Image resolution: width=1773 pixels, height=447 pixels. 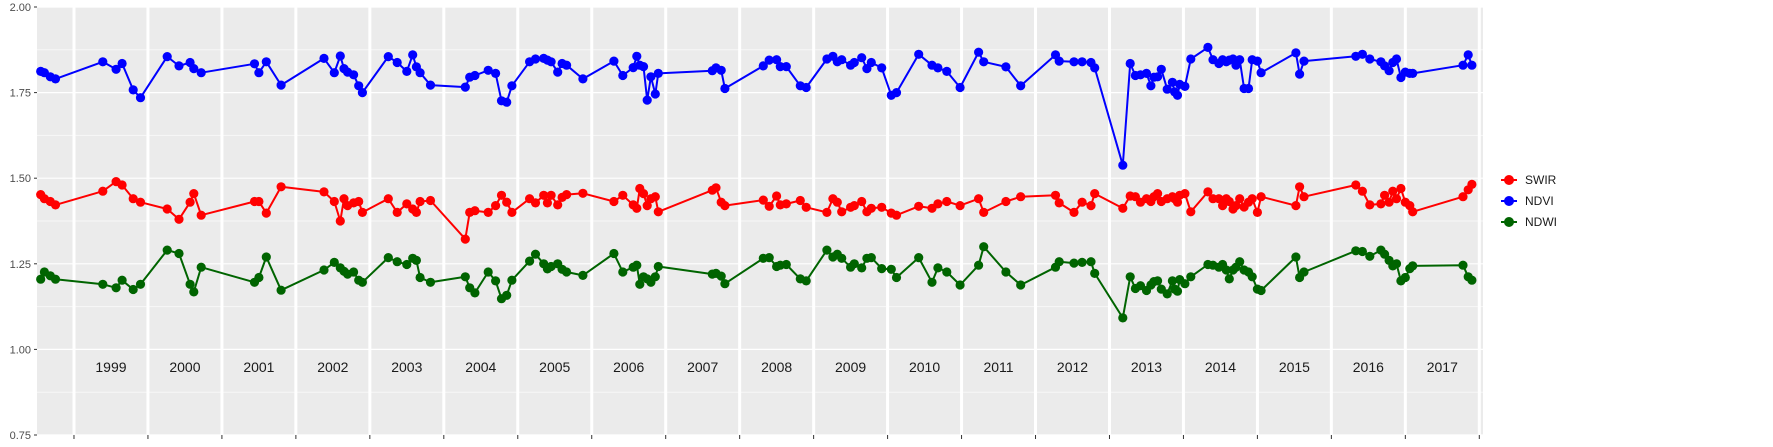 What do you see at coordinates (20, 350) in the screenshot?
I see `y-tick-label: 1.00` at bounding box center [20, 350].